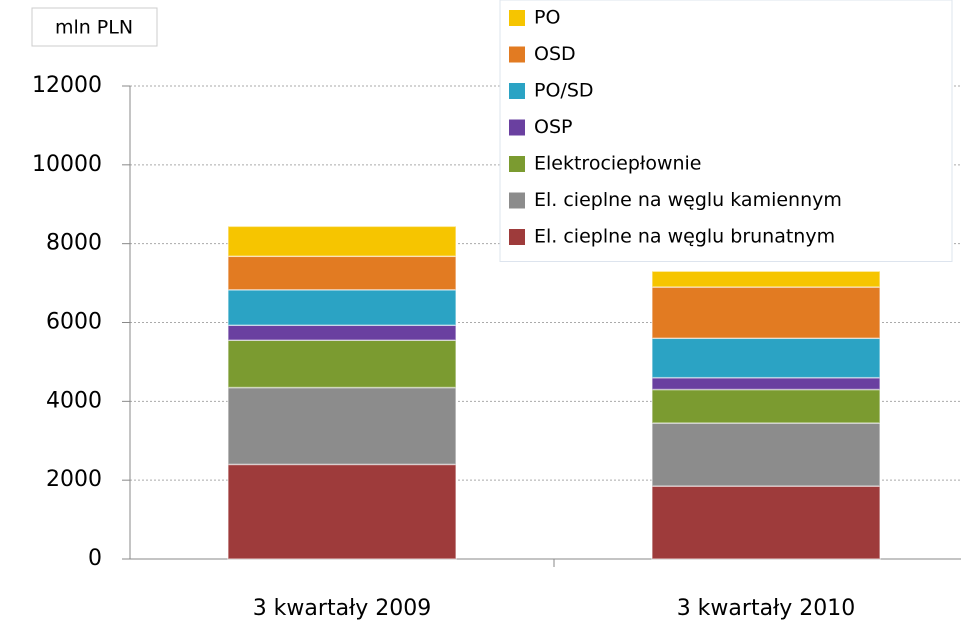 Image resolution: width=961 pixels, height=631 pixels. What do you see at coordinates (766, 608) in the screenshot?
I see `x-tick-label: 3 kwartały 2010` at bounding box center [766, 608].